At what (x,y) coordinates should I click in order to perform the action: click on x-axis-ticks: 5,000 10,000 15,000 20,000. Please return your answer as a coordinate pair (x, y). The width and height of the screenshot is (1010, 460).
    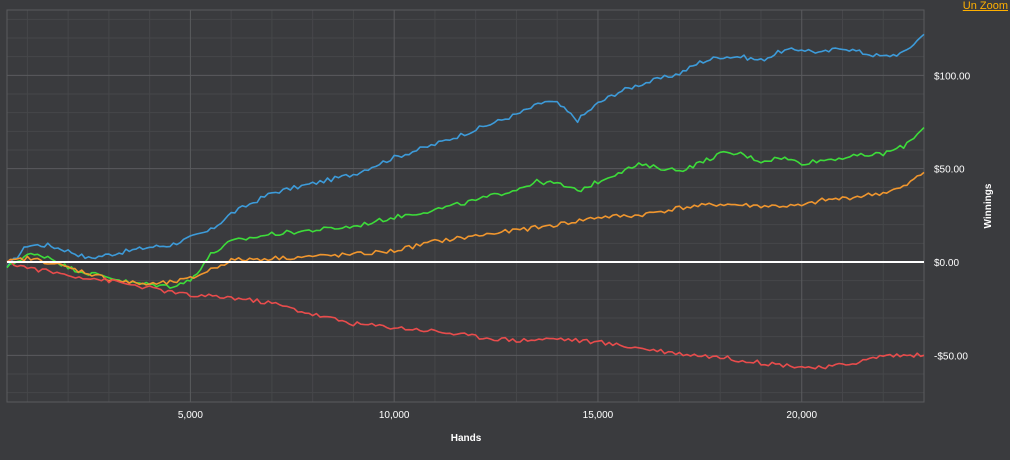
    Looking at the image, I should click on (498, 415).